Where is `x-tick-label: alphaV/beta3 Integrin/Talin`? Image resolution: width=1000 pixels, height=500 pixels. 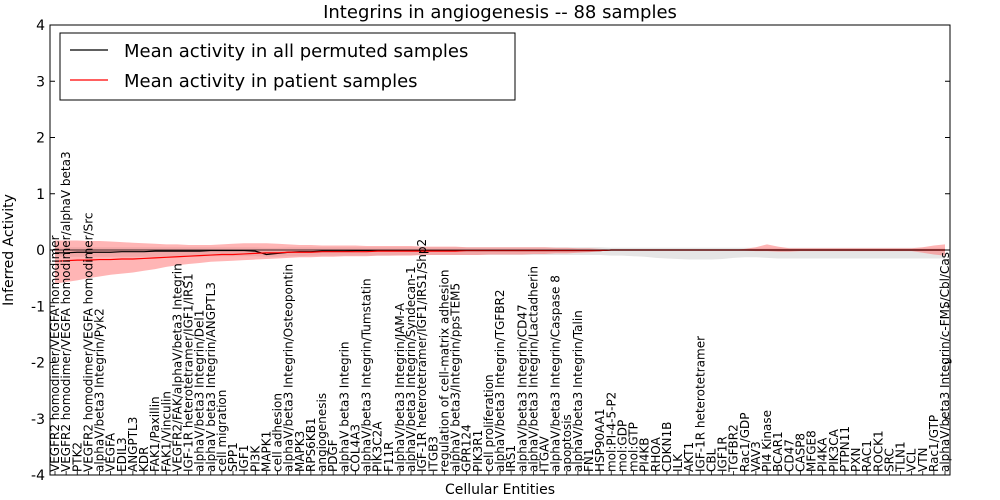 x-tick-label: alphaV/beta3 Integrin/Talin is located at coordinates (578, 391).